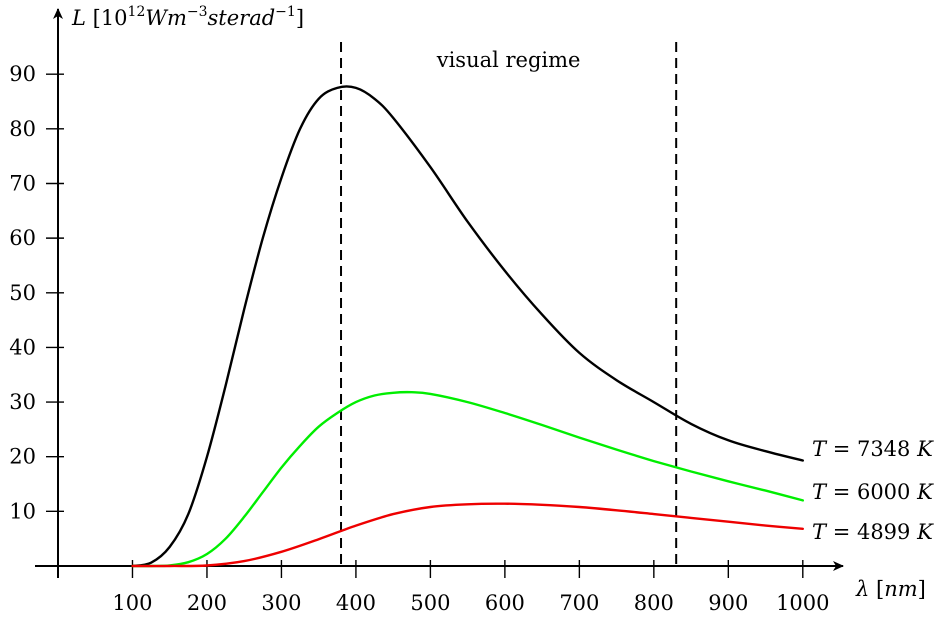 The width and height of the screenshot is (950, 624). I want to click on series-label-1: T = 7348 K, so click(873, 449).